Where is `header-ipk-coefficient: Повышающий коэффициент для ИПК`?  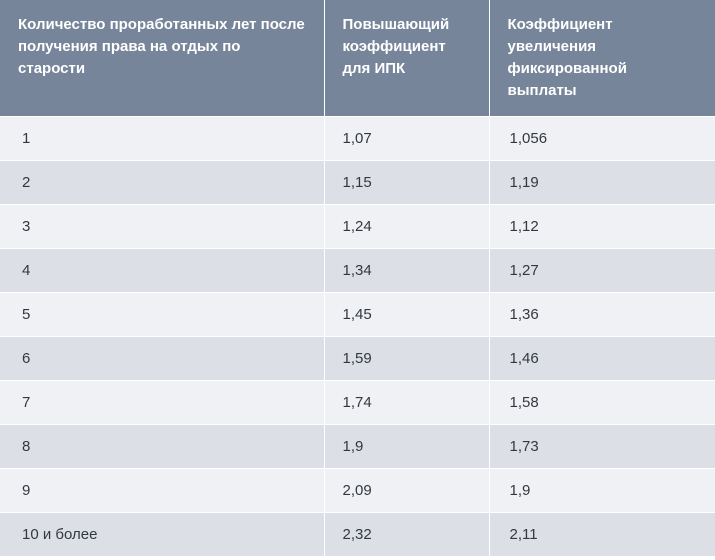
header-ipk-coefficient: Повышающий коэффициент для ИПК is located at coordinates (407, 58).